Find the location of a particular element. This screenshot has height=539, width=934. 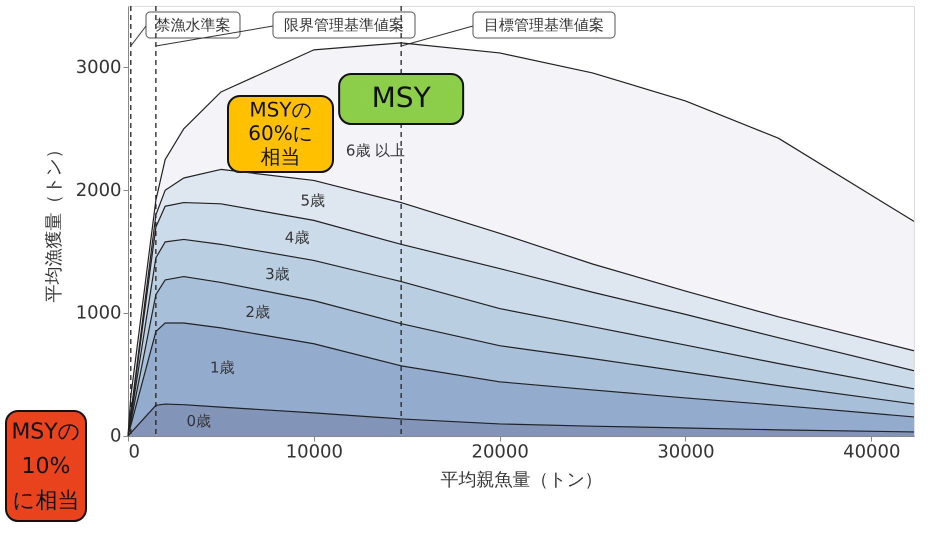

x-tick-label: 40000 is located at coordinates (871, 452).